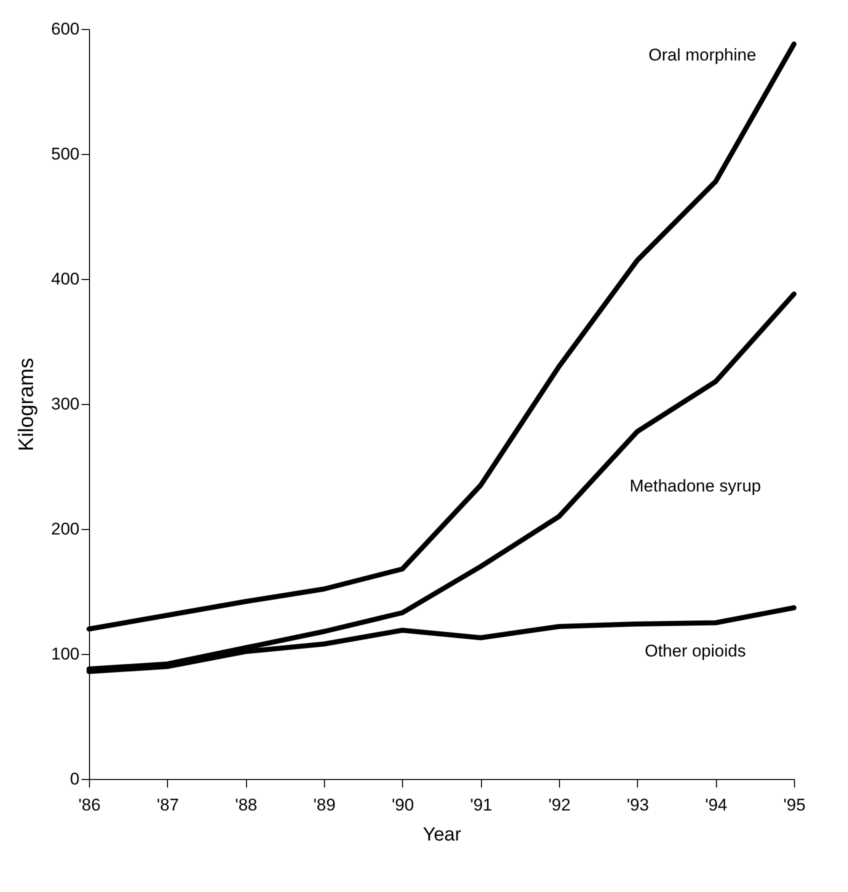 This screenshot has height=892, width=848. What do you see at coordinates (65, 654) in the screenshot?
I see `y-tick-label: 100` at bounding box center [65, 654].